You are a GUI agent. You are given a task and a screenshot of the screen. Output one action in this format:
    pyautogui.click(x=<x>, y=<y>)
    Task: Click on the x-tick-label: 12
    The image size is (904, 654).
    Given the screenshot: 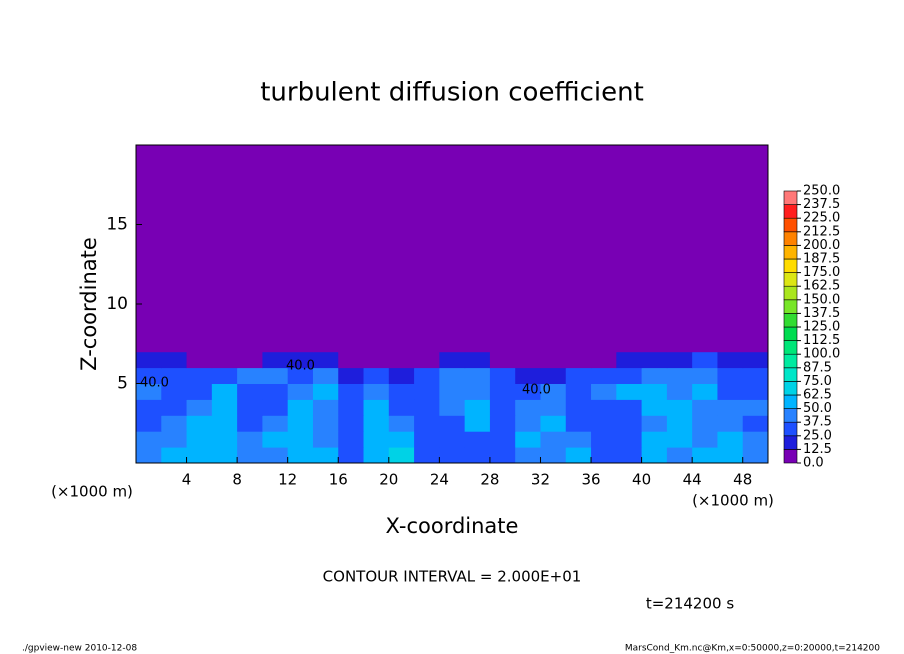 What is the action you would take?
    pyautogui.click(x=287, y=480)
    